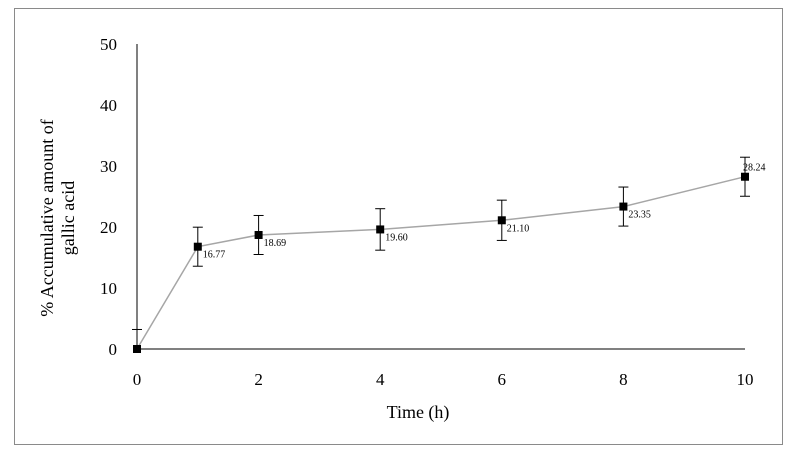 This screenshot has width=800, height=458. What do you see at coordinates (108, 166) in the screenshot?
I see `y-tick-label: 30` at bounding box center [108, 166].